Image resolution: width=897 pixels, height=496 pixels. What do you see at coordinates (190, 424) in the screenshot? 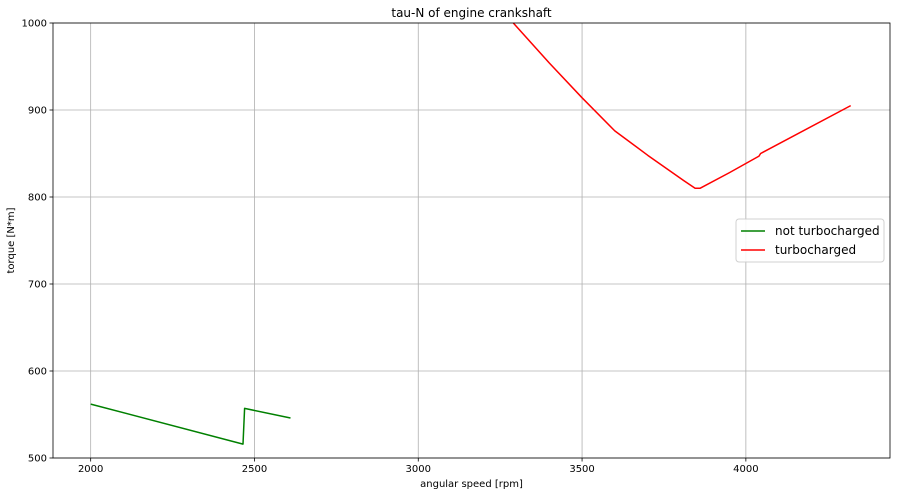
I see `series-line-not-turbocharged` at bounding box center [190, 424].